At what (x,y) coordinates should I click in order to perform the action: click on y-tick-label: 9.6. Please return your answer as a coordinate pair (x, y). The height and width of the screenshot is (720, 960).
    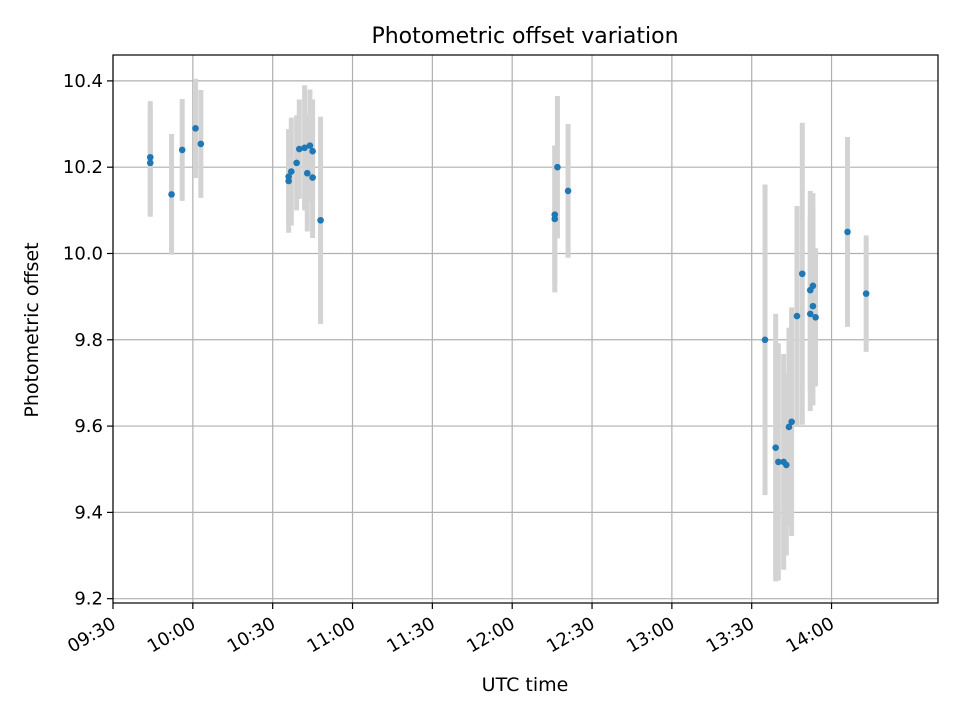
    Looking at the image, I should click on (88, 426).